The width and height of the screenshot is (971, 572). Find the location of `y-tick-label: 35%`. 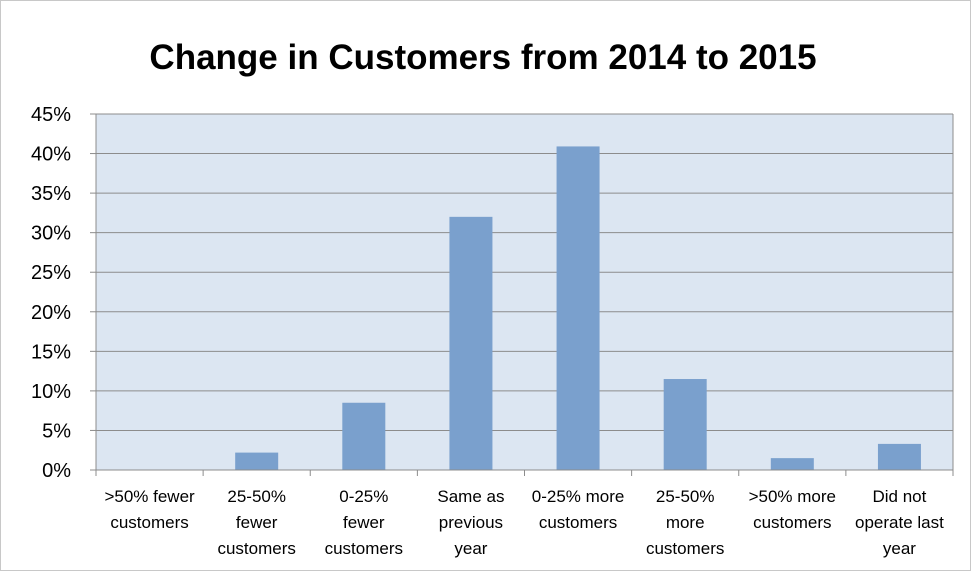

y-tick-label: 35% is located at coordinates (51, 194).